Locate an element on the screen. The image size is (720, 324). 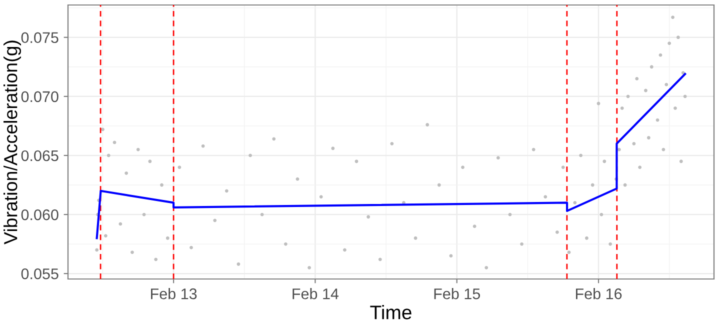
y-tick-label: 0.075 is located at coordinates (39, 38).